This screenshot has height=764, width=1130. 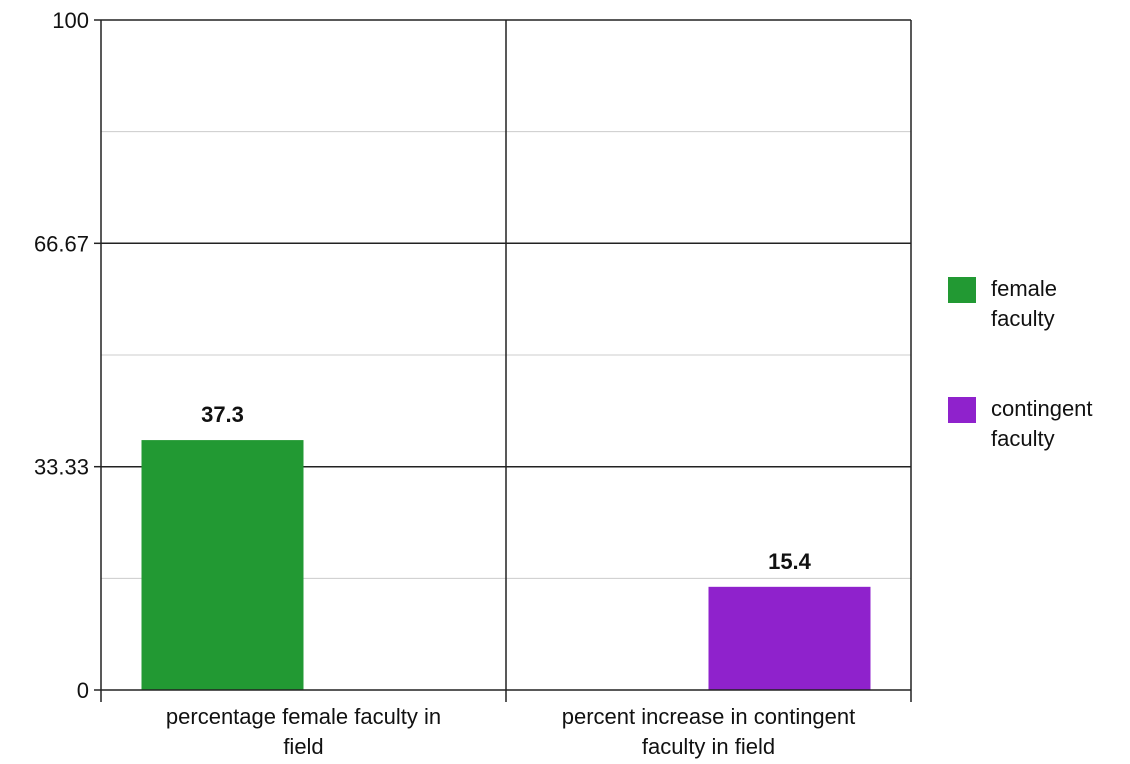 I want to click on legend-label: contingent, so click(x=1042, y=408).